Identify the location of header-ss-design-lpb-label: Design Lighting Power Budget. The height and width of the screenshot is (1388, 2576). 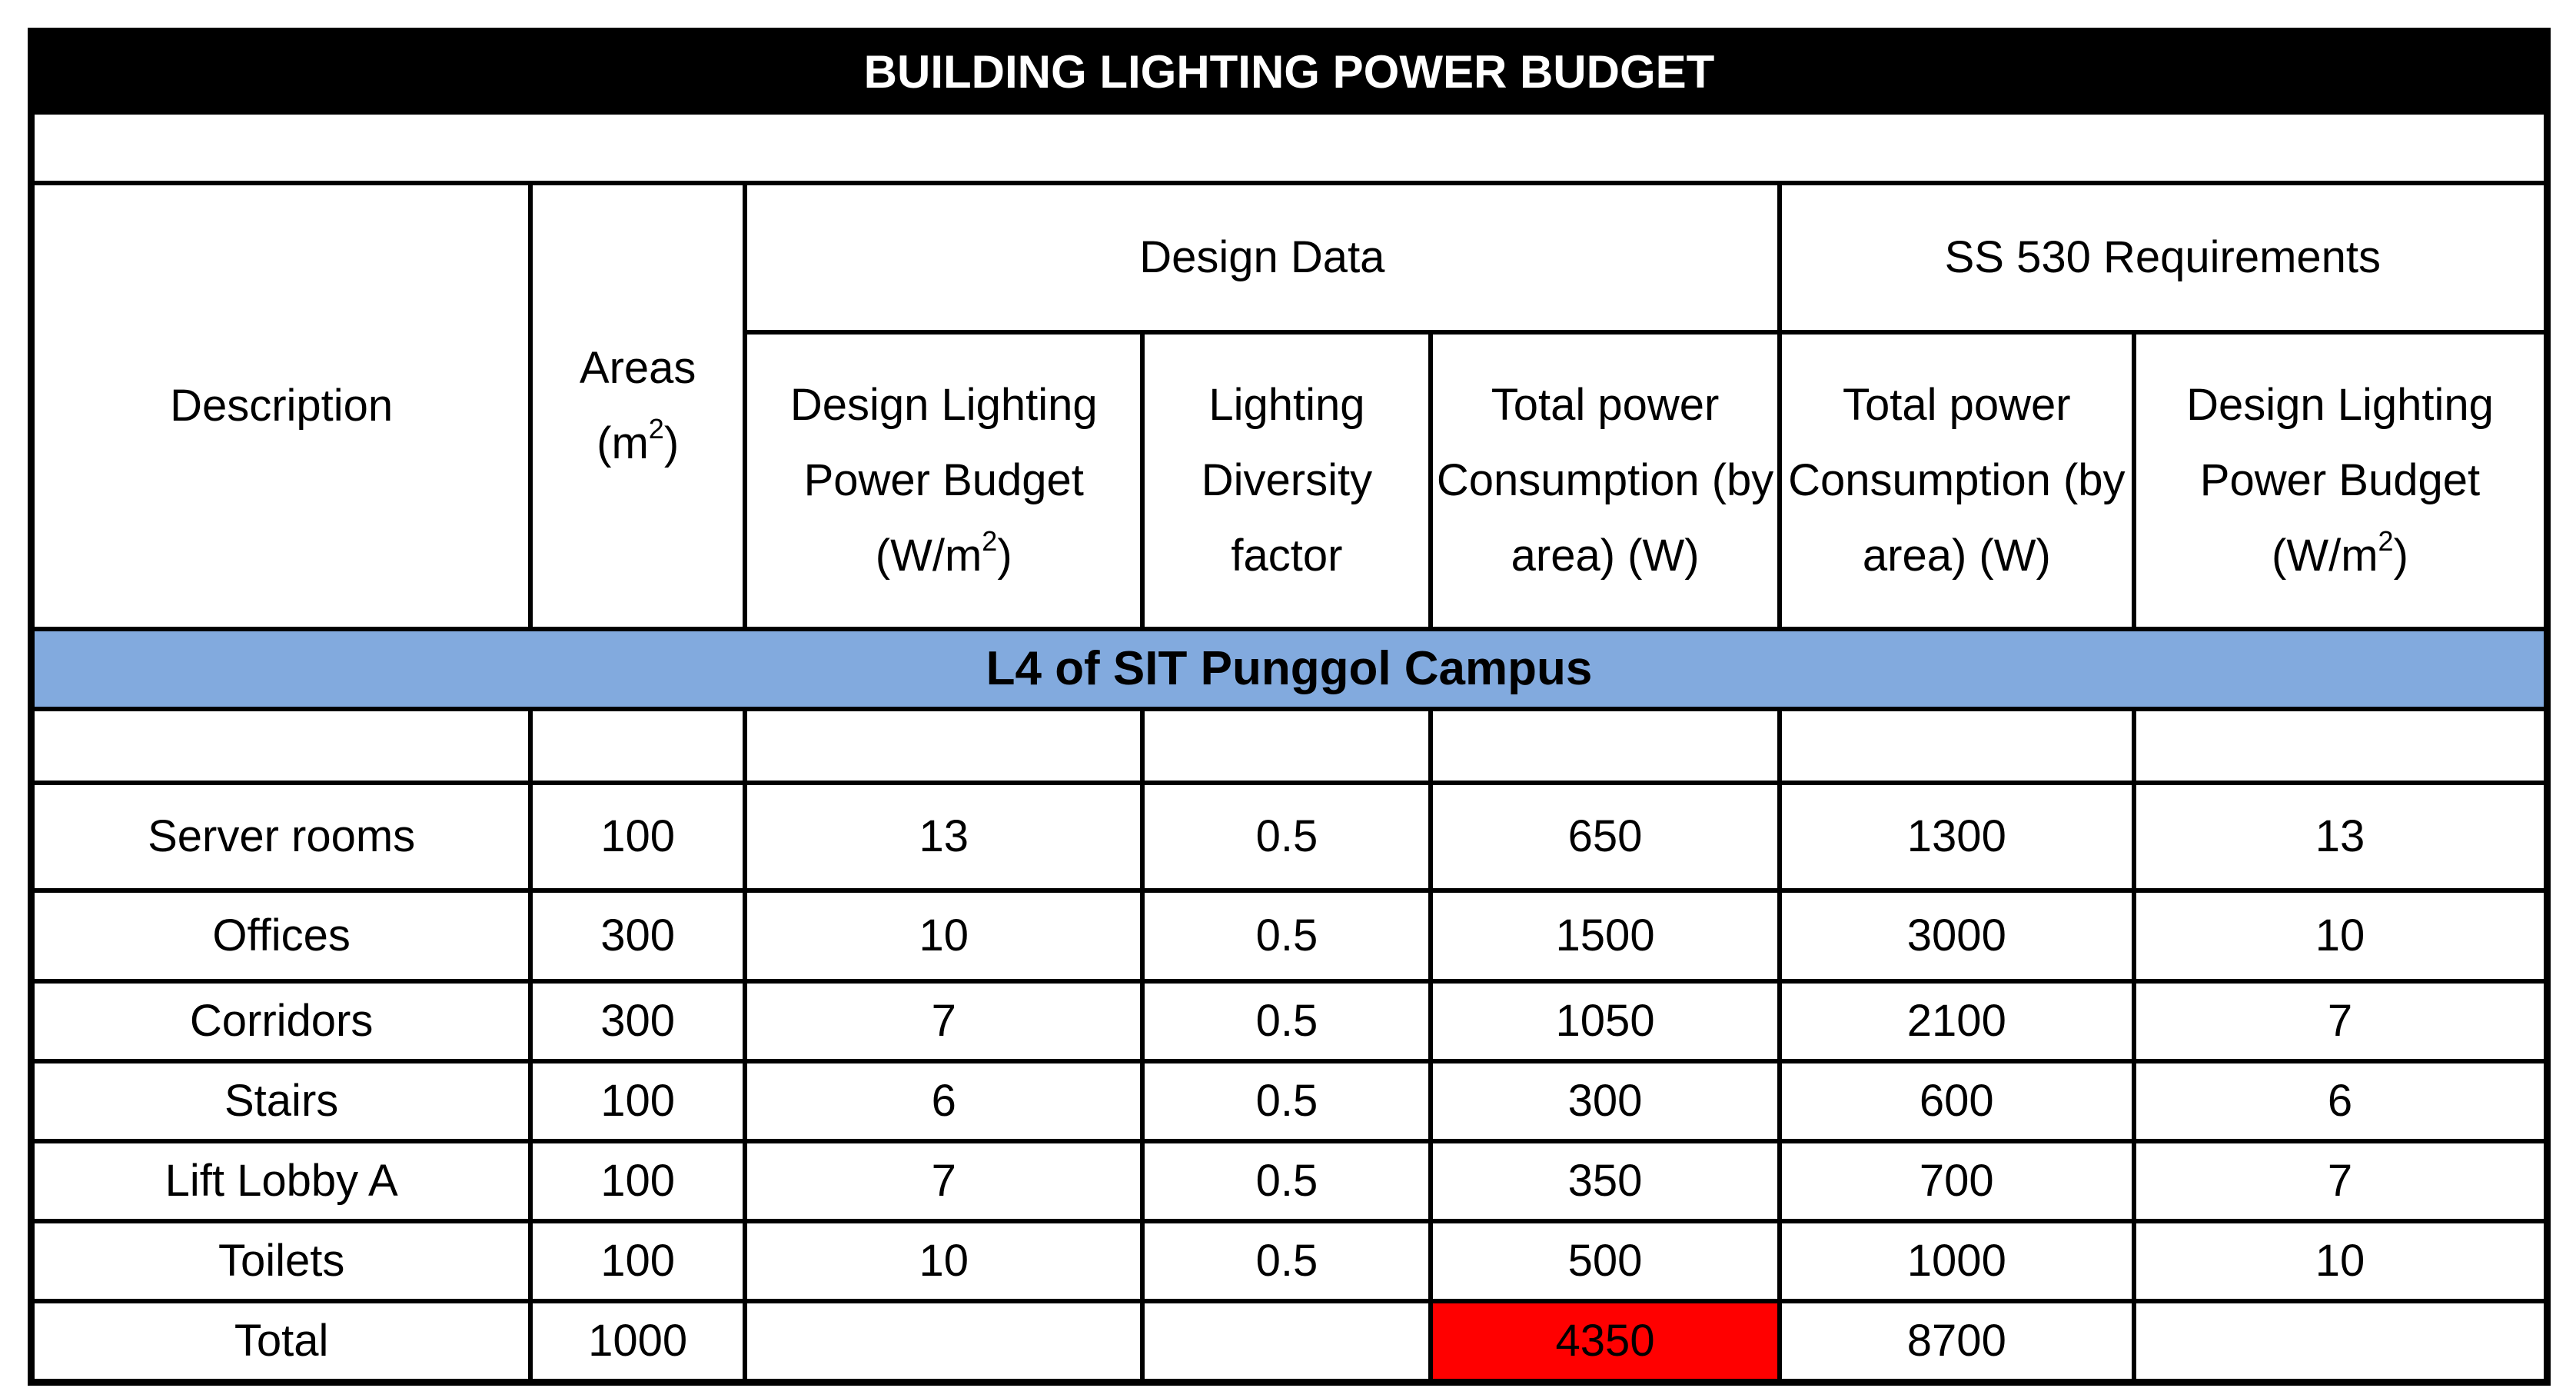
(2340, 443).